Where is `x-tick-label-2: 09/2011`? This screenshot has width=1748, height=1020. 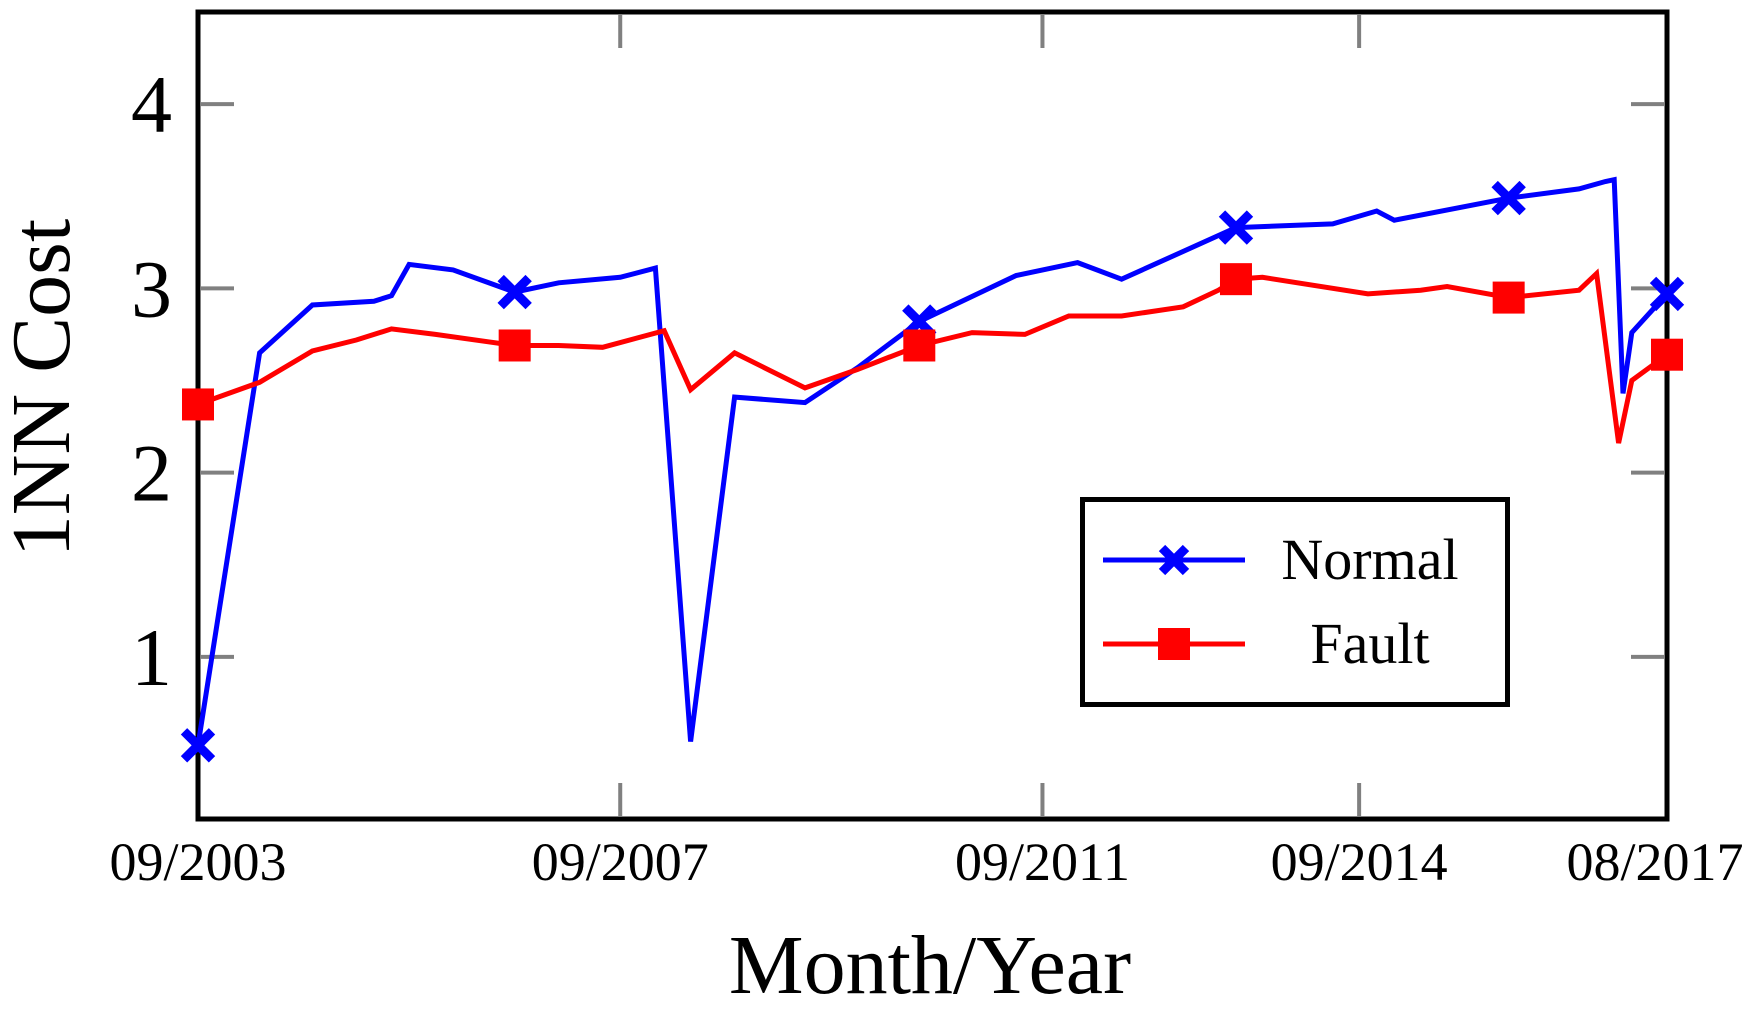 x-tick-label-2: 09/2011 is located at coordinates (1042, 862).